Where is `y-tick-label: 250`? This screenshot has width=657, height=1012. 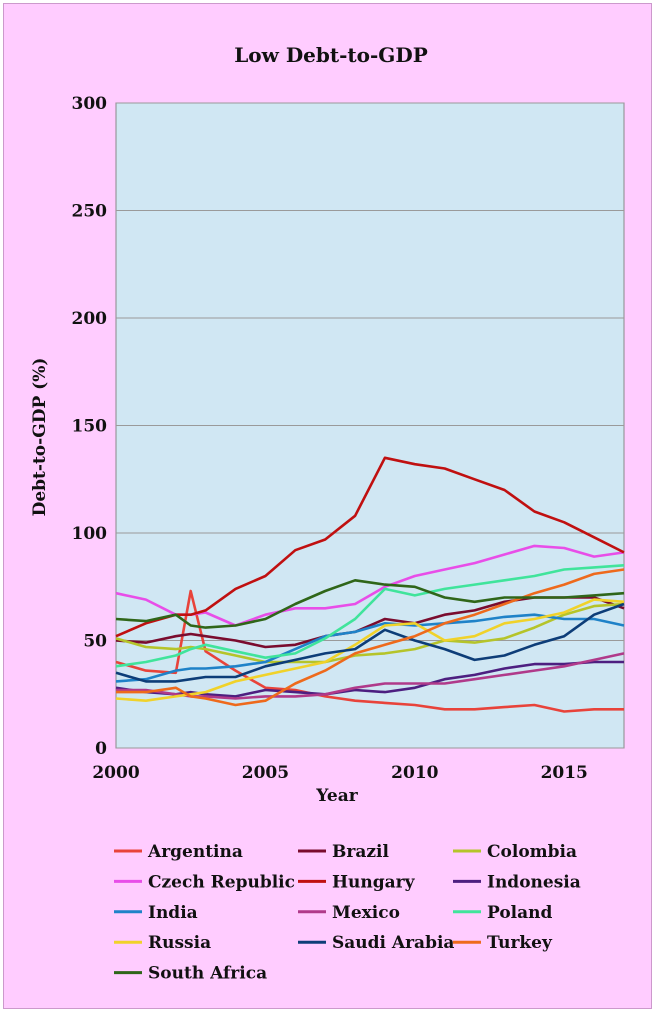 y-tick-label: 250 is located at coordinates (90, 212).